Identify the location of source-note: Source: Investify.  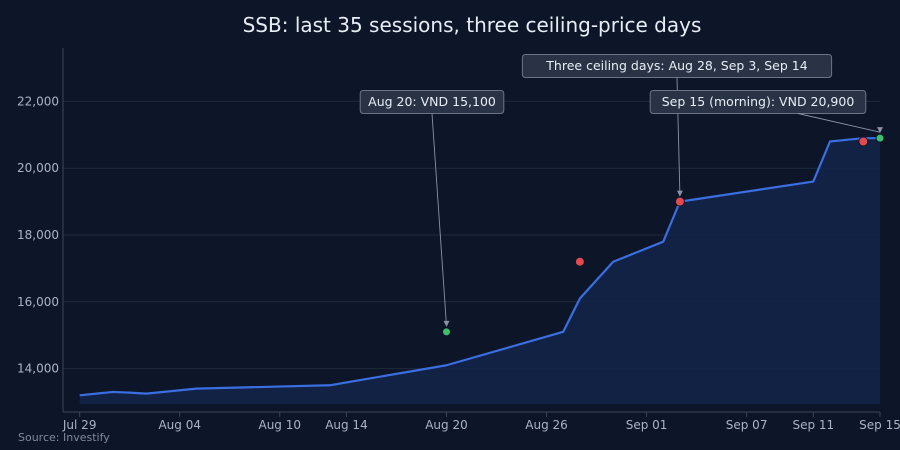
(64, 437).